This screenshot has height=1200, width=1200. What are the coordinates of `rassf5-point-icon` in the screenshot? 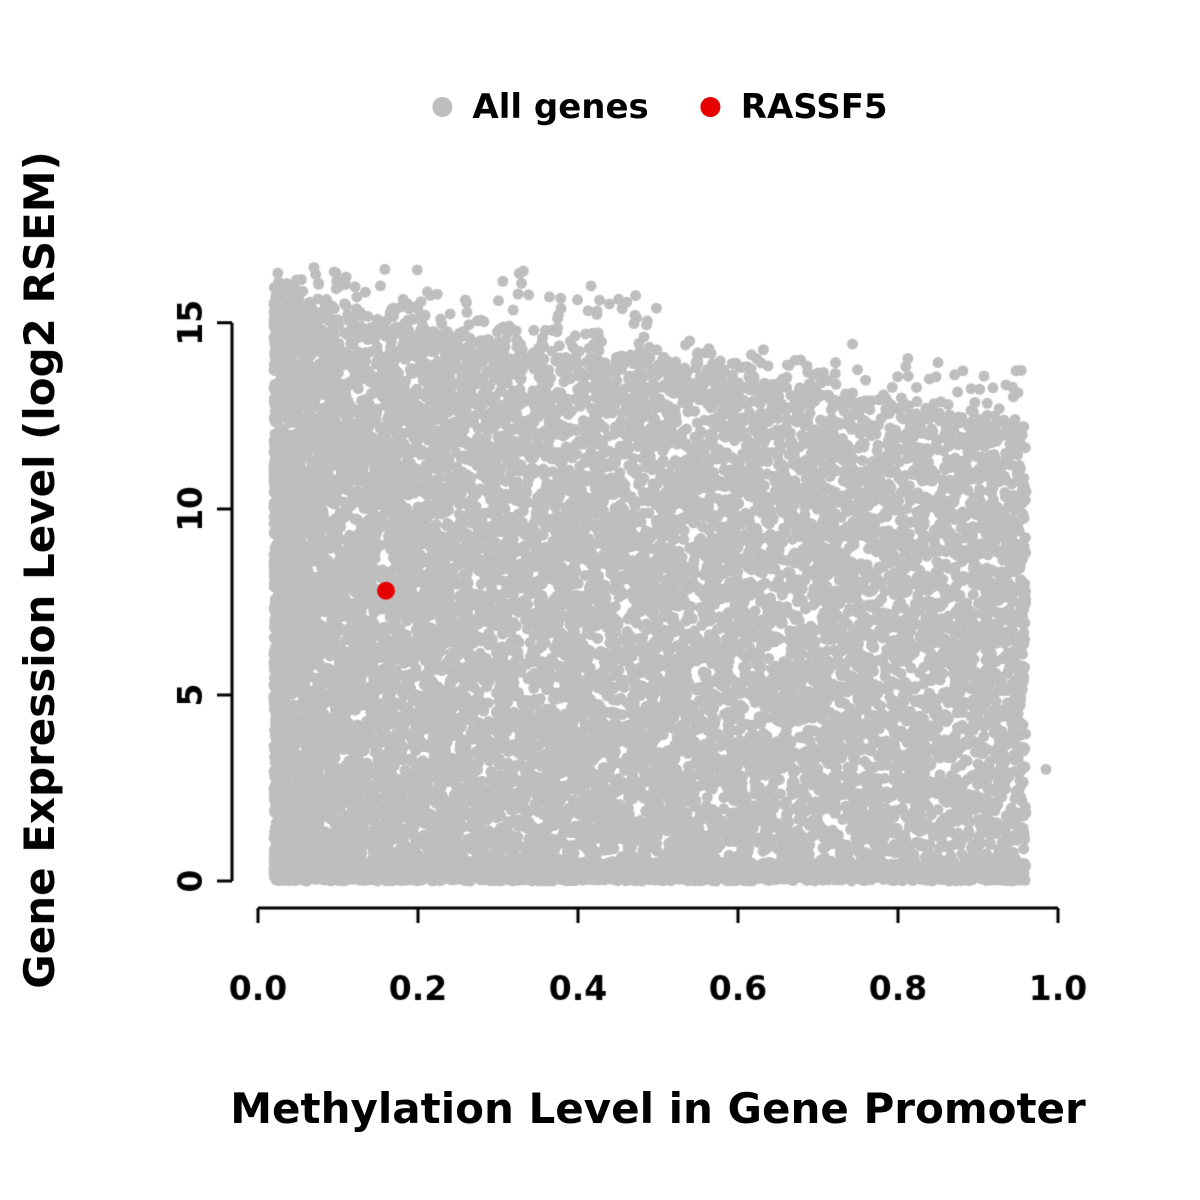 It's located at (710, 107).